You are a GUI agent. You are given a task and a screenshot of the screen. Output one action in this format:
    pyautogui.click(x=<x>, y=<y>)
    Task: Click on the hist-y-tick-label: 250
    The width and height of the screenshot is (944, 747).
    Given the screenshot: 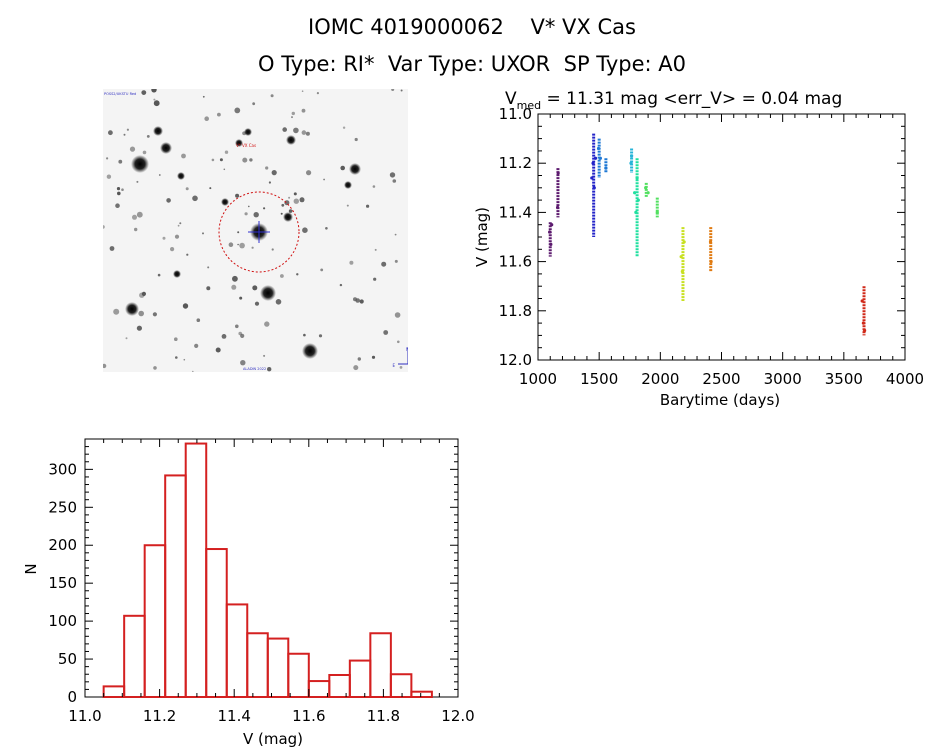 What is the action you would take?
    pyautogui.click(x=62, y=507)
    